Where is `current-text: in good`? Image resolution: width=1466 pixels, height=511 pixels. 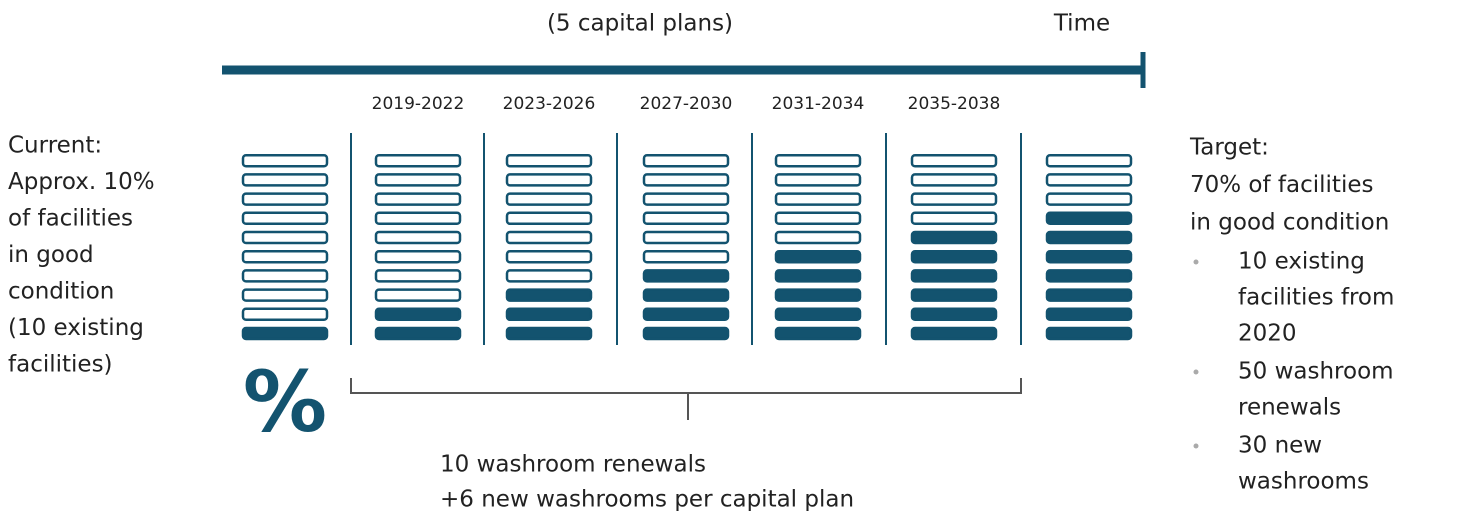
current-text: in good is located at coordinates (51, 255).